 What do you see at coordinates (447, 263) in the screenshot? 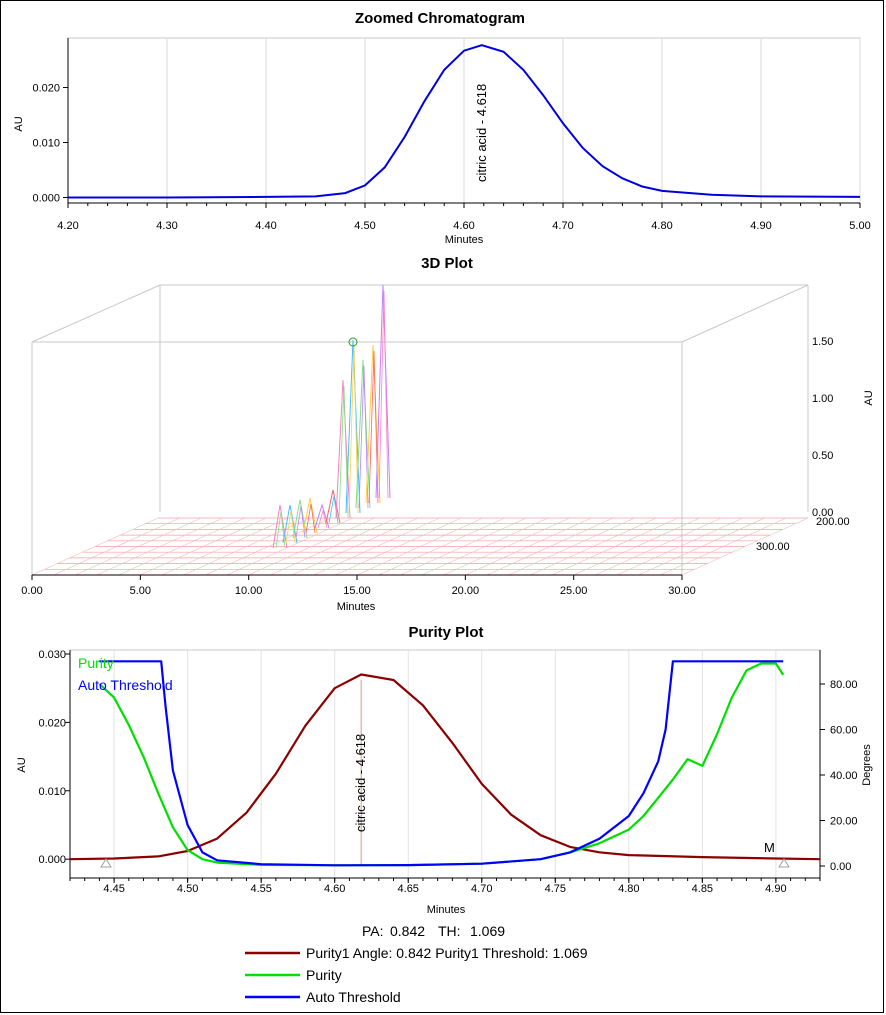
I see `chart2-title: 3D Plot` at bounding box center [447, 263].